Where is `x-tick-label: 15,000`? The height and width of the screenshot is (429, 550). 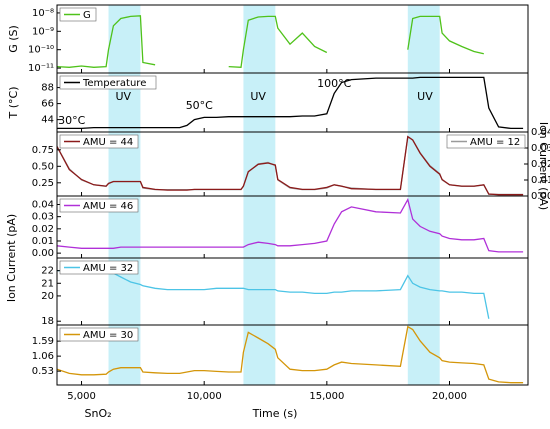 x-tick-label: 15,000 is located at coordinates (326, 396).